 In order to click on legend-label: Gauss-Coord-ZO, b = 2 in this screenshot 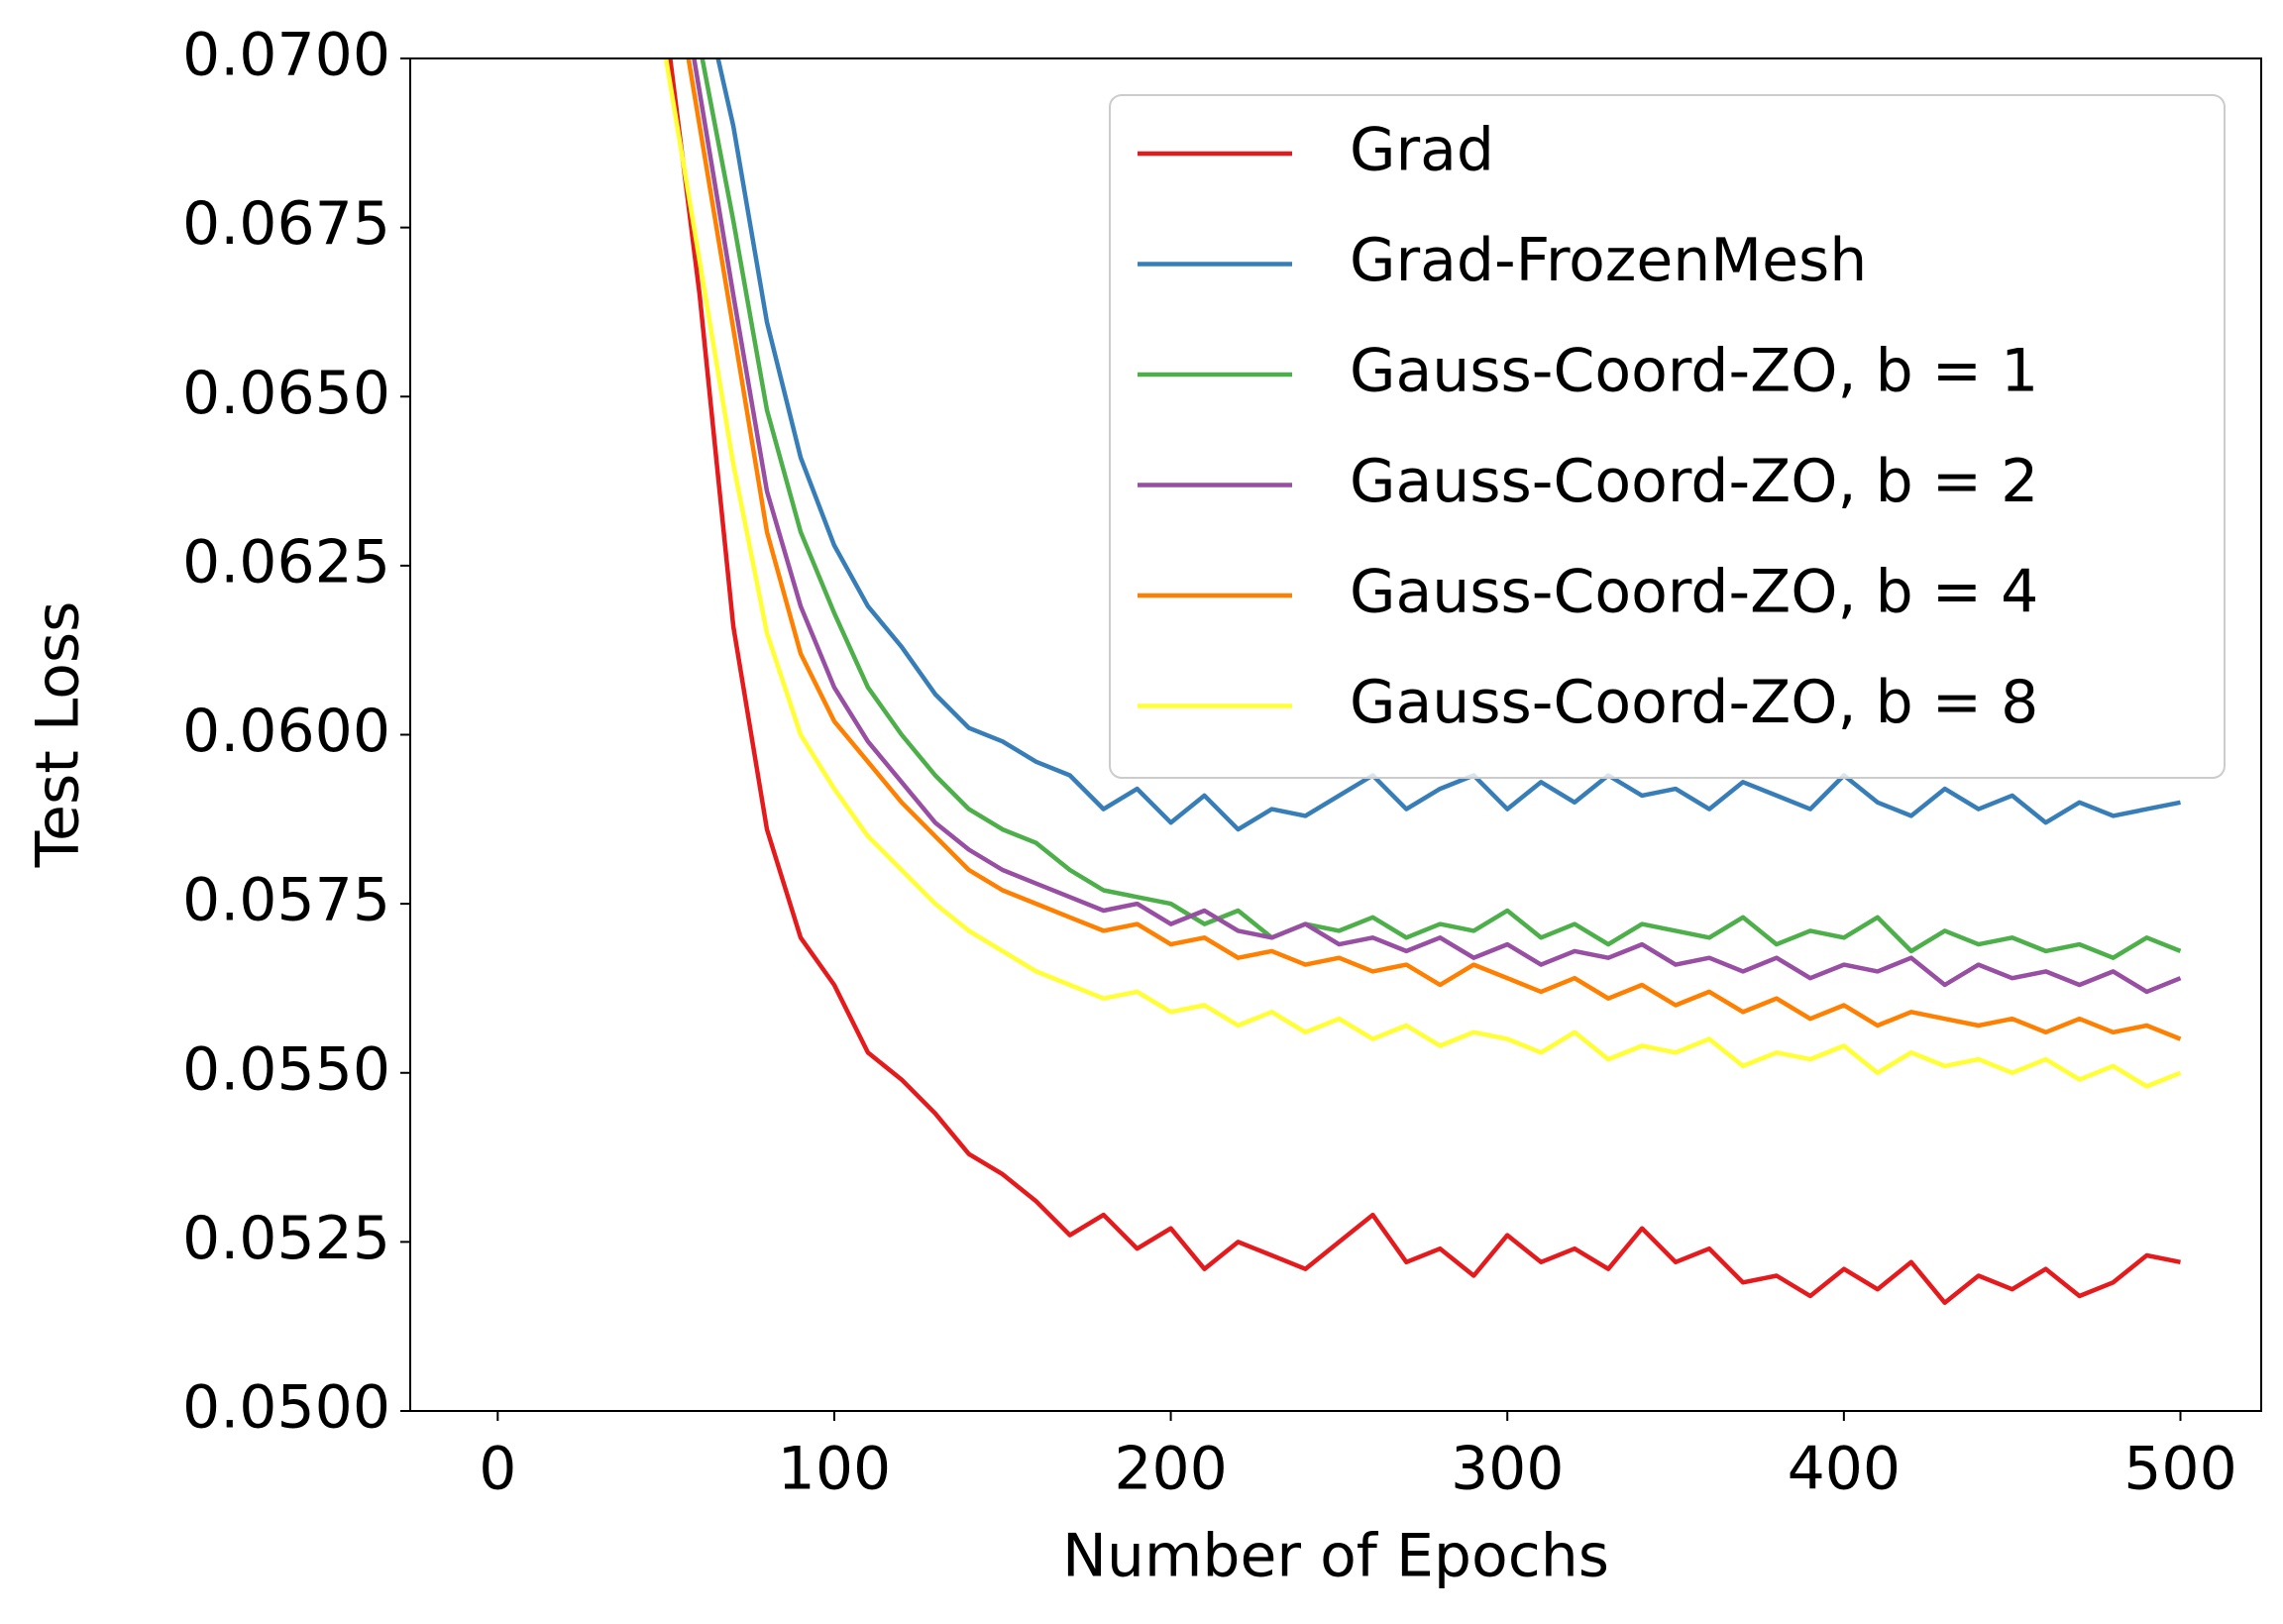, I will do `click(1694, 481)`.